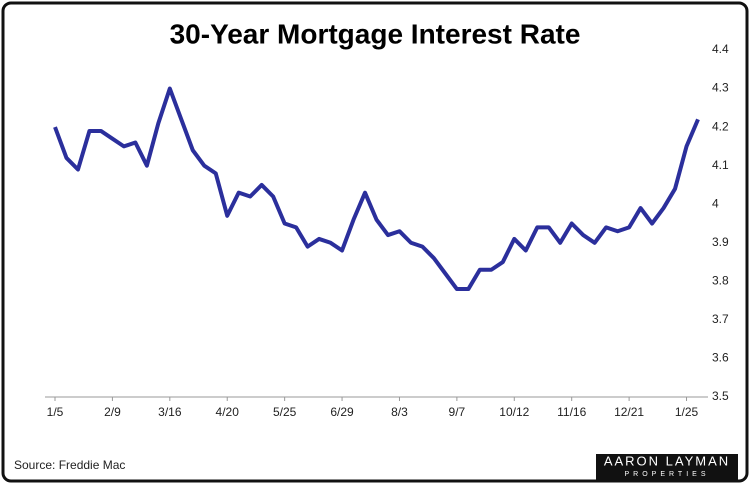  Describe the element at coordinates (342, 412) in the screenshot. I see `x-tick-label: 6/29` at that location.